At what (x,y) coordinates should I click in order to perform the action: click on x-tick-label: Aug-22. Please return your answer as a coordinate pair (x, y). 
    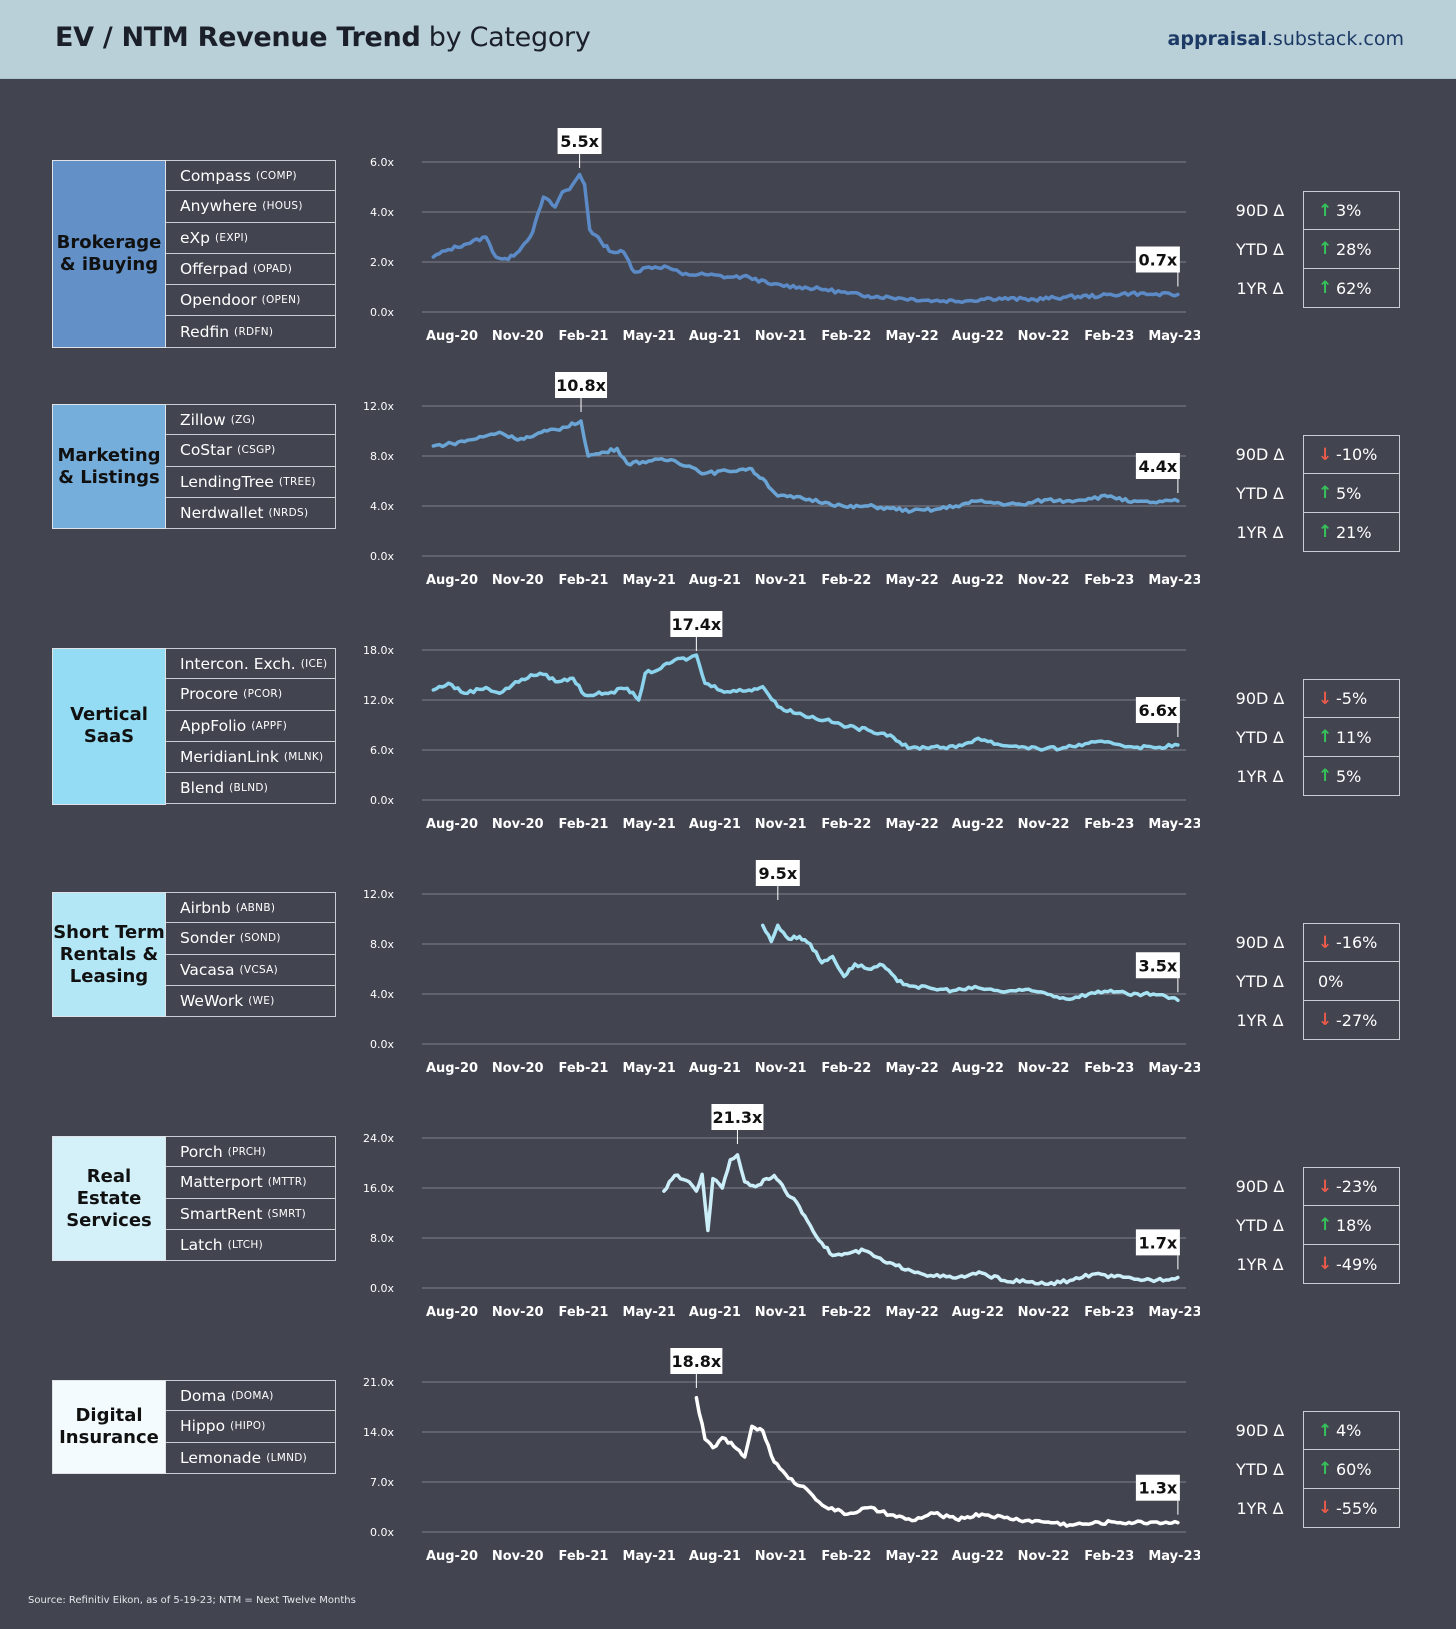
    Looking at the image, I should click on (978, 1068).